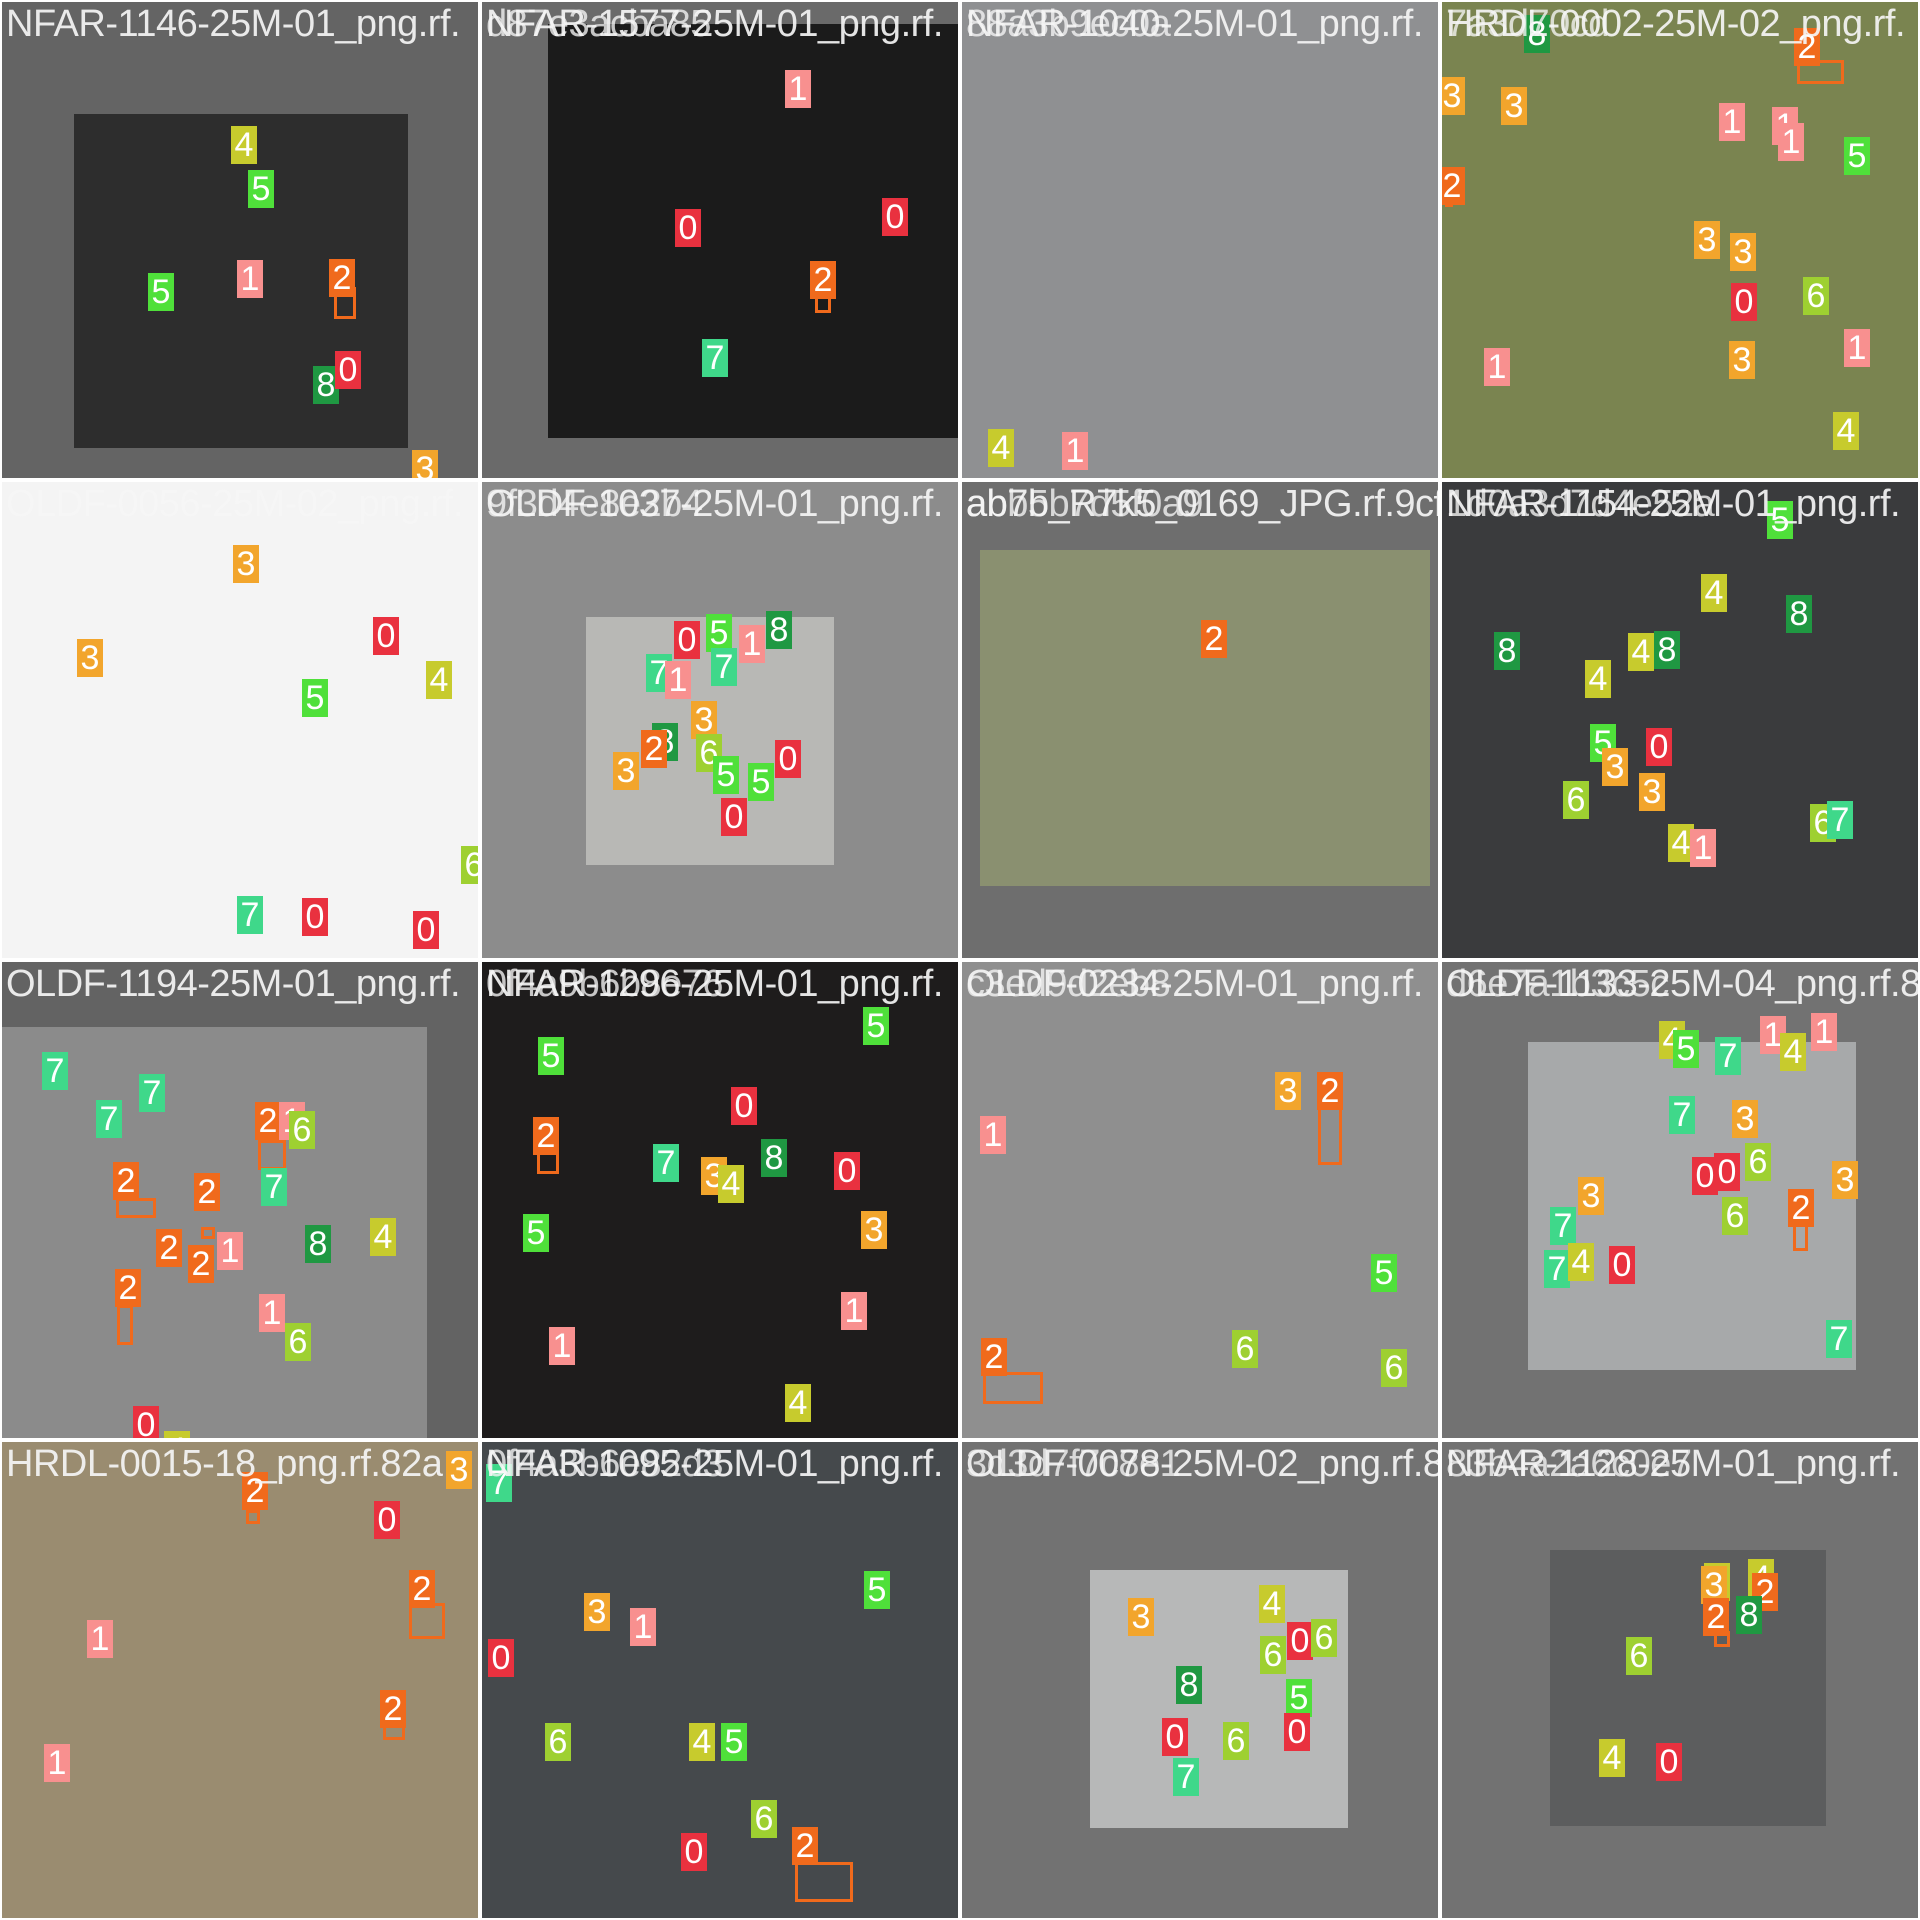  I want to click on tile-filename-overlap: 0f4a3b6e82d3, so click(605, 1464).